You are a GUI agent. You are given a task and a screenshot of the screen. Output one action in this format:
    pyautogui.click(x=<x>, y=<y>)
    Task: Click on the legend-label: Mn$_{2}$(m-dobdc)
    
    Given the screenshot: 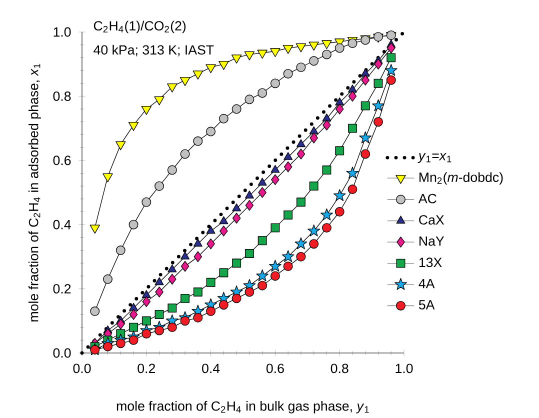 What is the action you would take?
    pyautogui.click(x=461, y=178)
    